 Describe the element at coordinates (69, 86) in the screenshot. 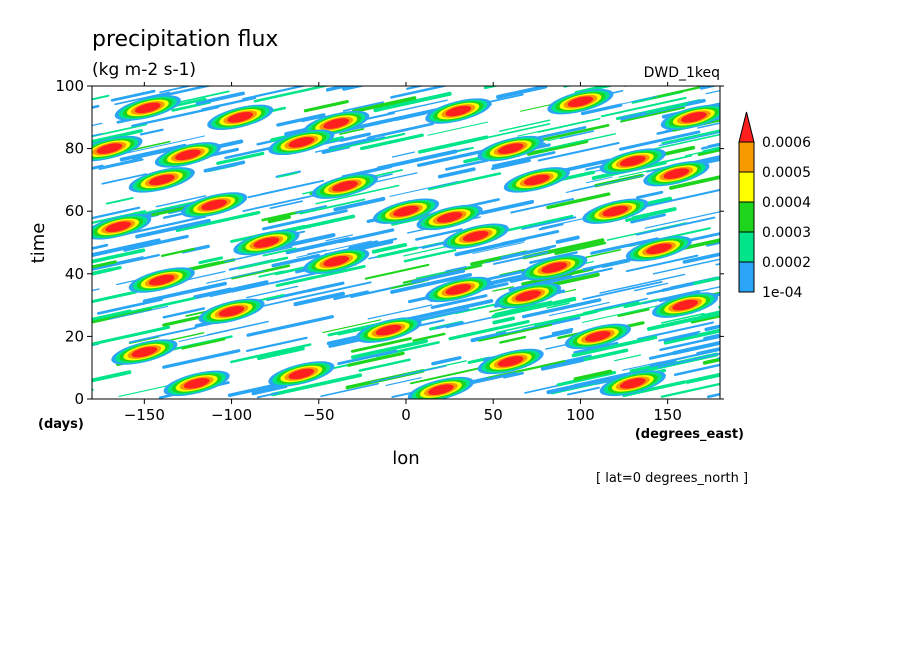

I see `y-tick-label: 100` at that location.